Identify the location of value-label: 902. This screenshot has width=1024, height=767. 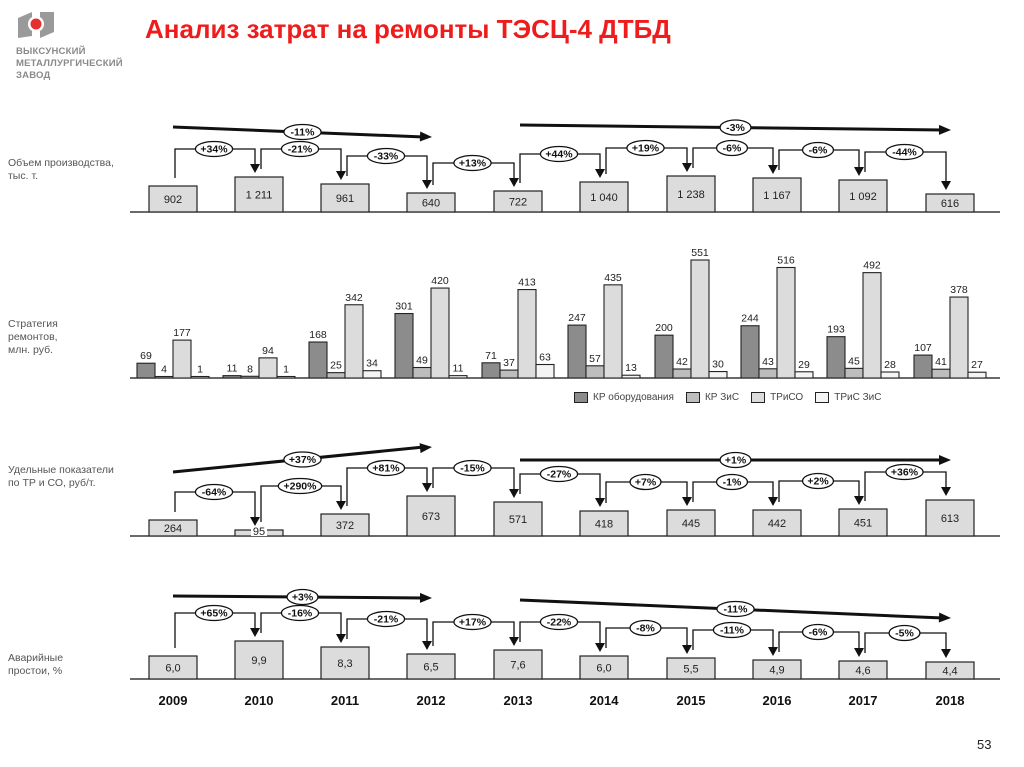
(173, 200).